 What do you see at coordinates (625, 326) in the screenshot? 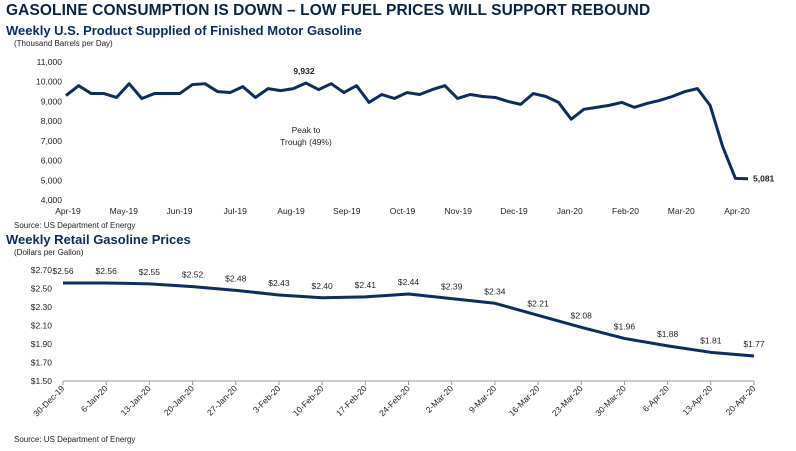
I see `price-data-label: $1.96` at bounding box center [625, 326].